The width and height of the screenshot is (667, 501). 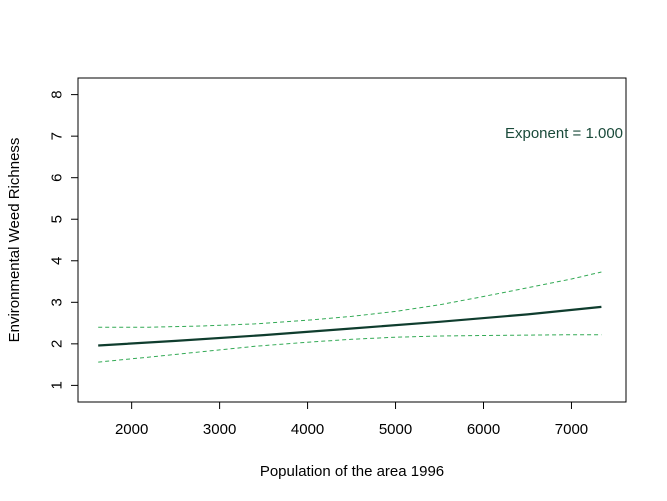 What do you see at coordinates (307, 429) in the screenshot?
I see `x-tick-label: 4000` at bounding box center [307, 429].